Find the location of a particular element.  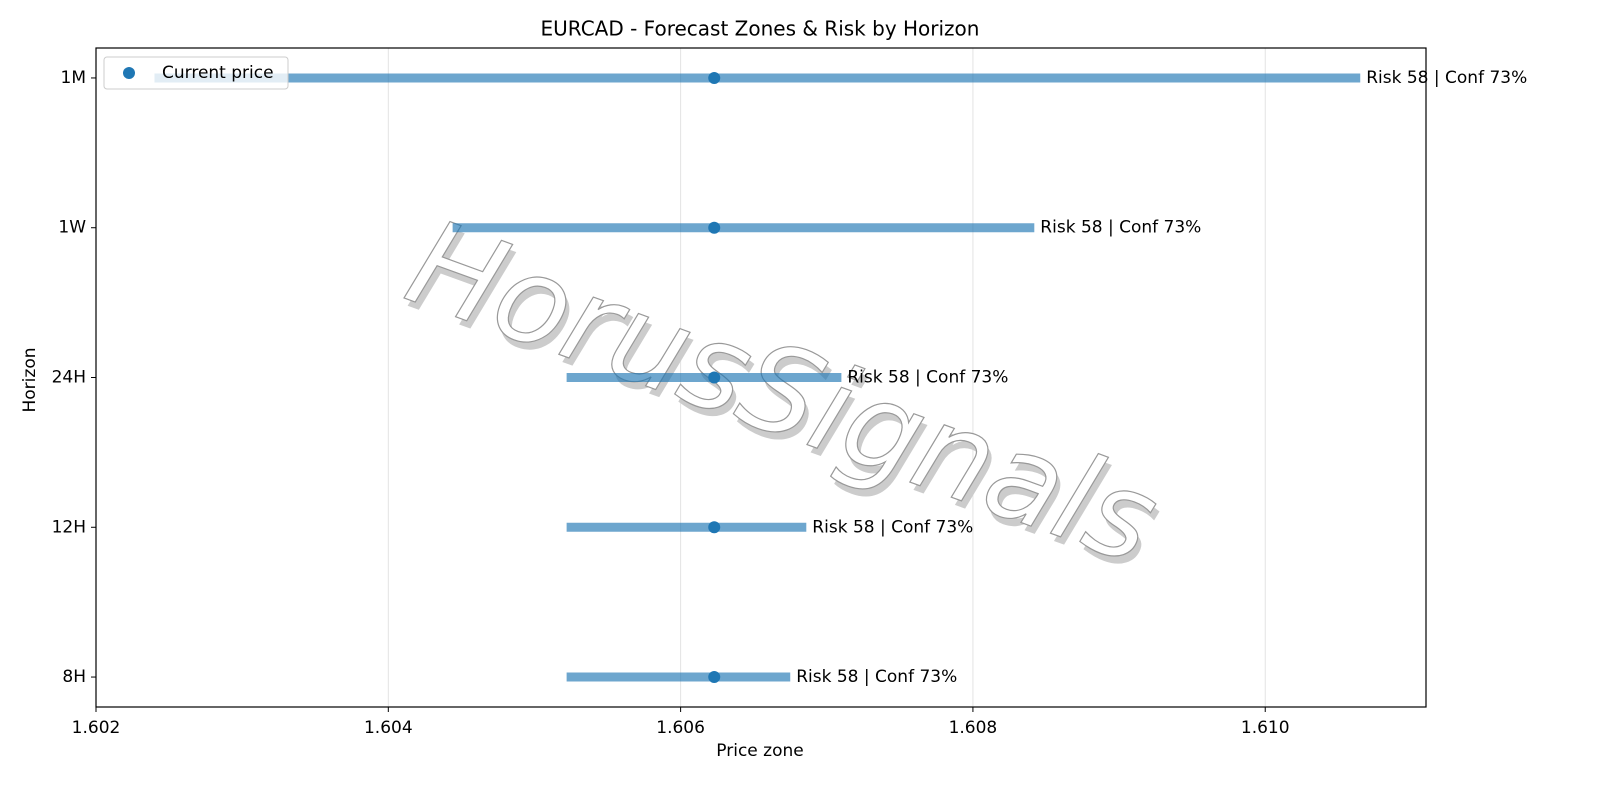

x-tick-label: 1.608 is located at coordinates (973, 728).